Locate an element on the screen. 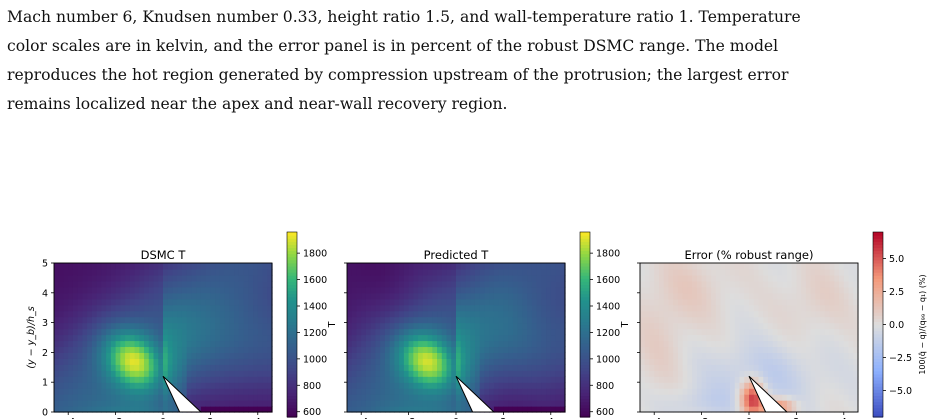 The image size is (944, 419). colorbar-tick-label: 600 is located at coordinates (605, 412).